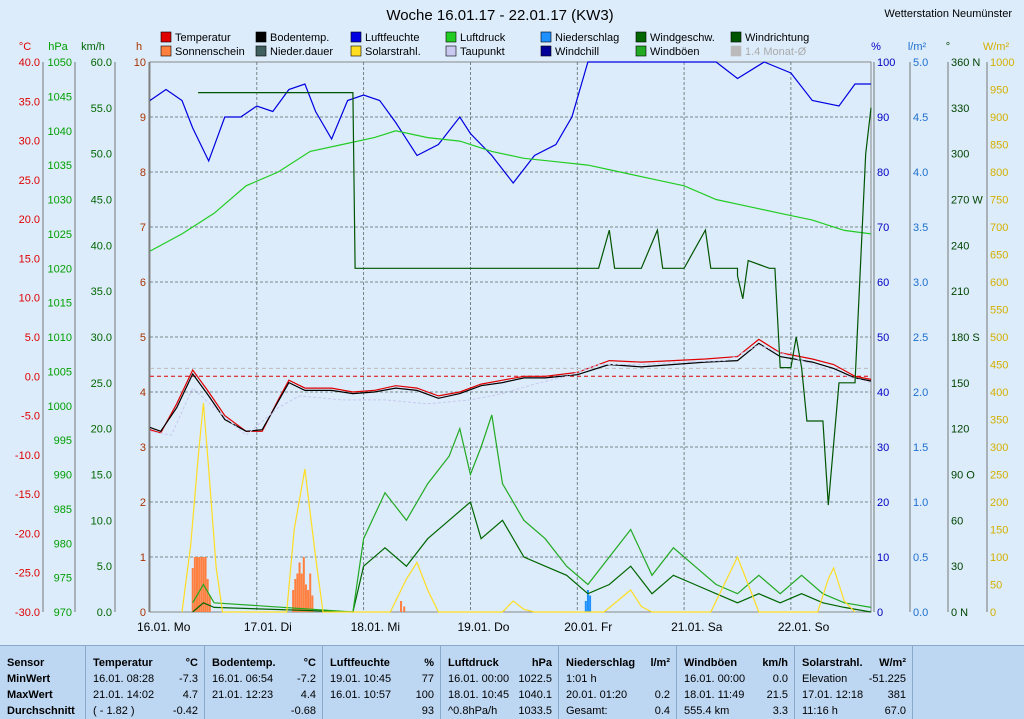  I want to click on stats-cell-time: 16.01. 00:00, so click(715, 679).